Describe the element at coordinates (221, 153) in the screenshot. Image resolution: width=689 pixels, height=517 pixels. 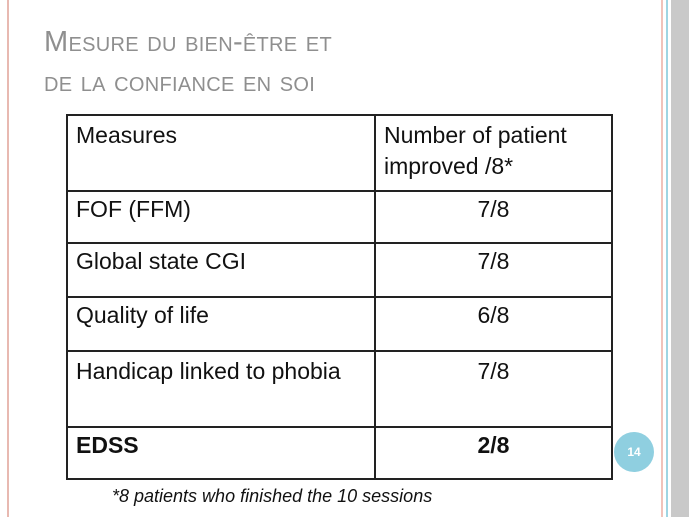
I see `header-measures: Measures` at that location.